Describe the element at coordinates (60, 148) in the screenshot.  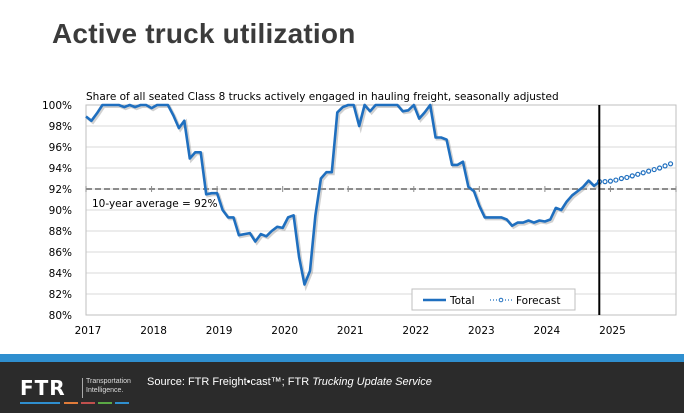
I see `y-tick-label: 96%` at that location.